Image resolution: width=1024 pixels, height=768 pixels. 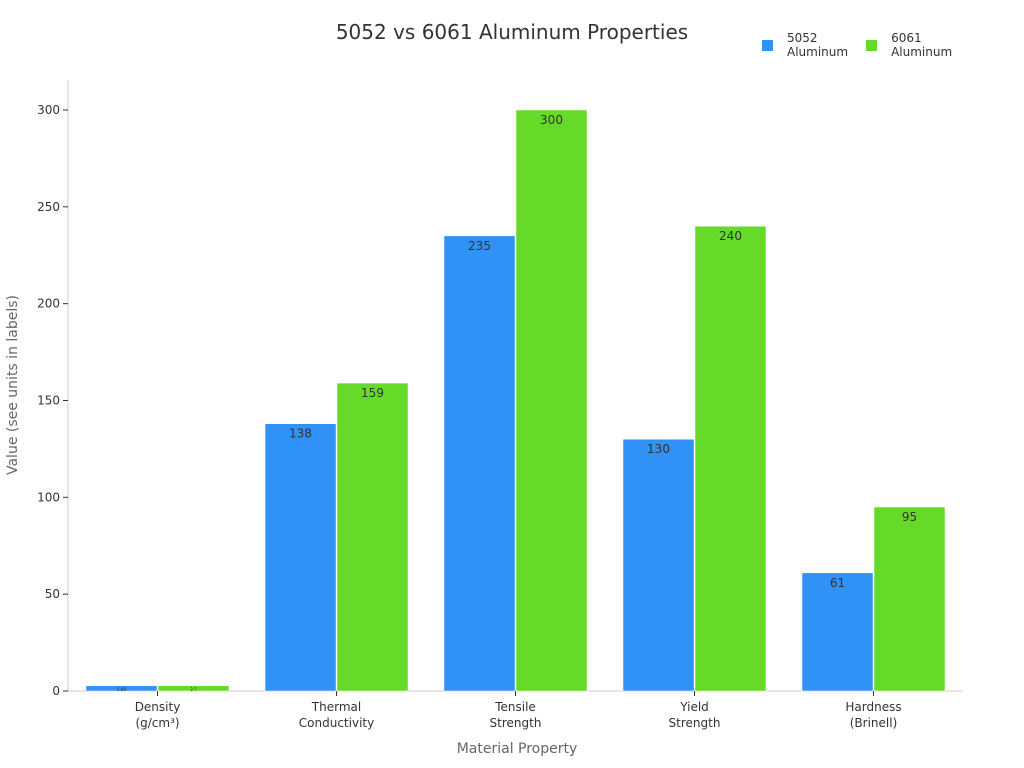 What do you see at coordinates (48, 497) in the screenshot?
I see `y-tick-label: 100` at bounding box center [48, 497].